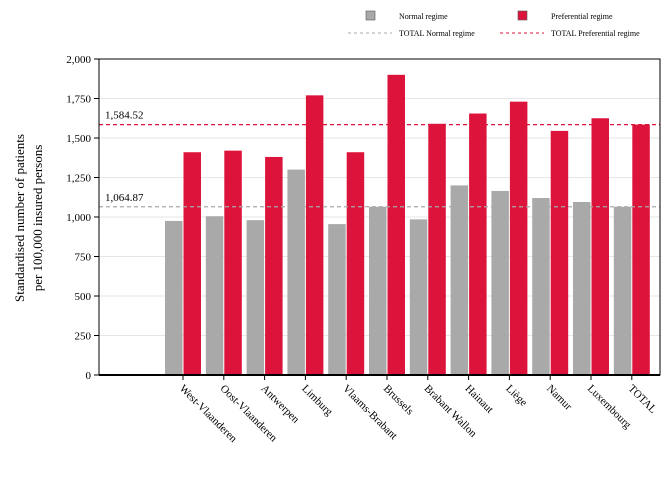  What do you see at coordinates (83, 297) in the screenshot?
I see `y-tick-label: 500` at bounding box center [83, 297].